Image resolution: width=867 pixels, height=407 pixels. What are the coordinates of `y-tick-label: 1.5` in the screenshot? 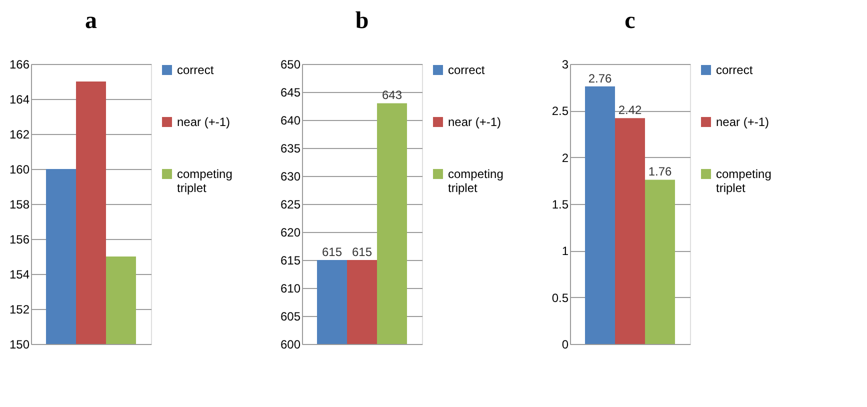 It's located at (560, 205).